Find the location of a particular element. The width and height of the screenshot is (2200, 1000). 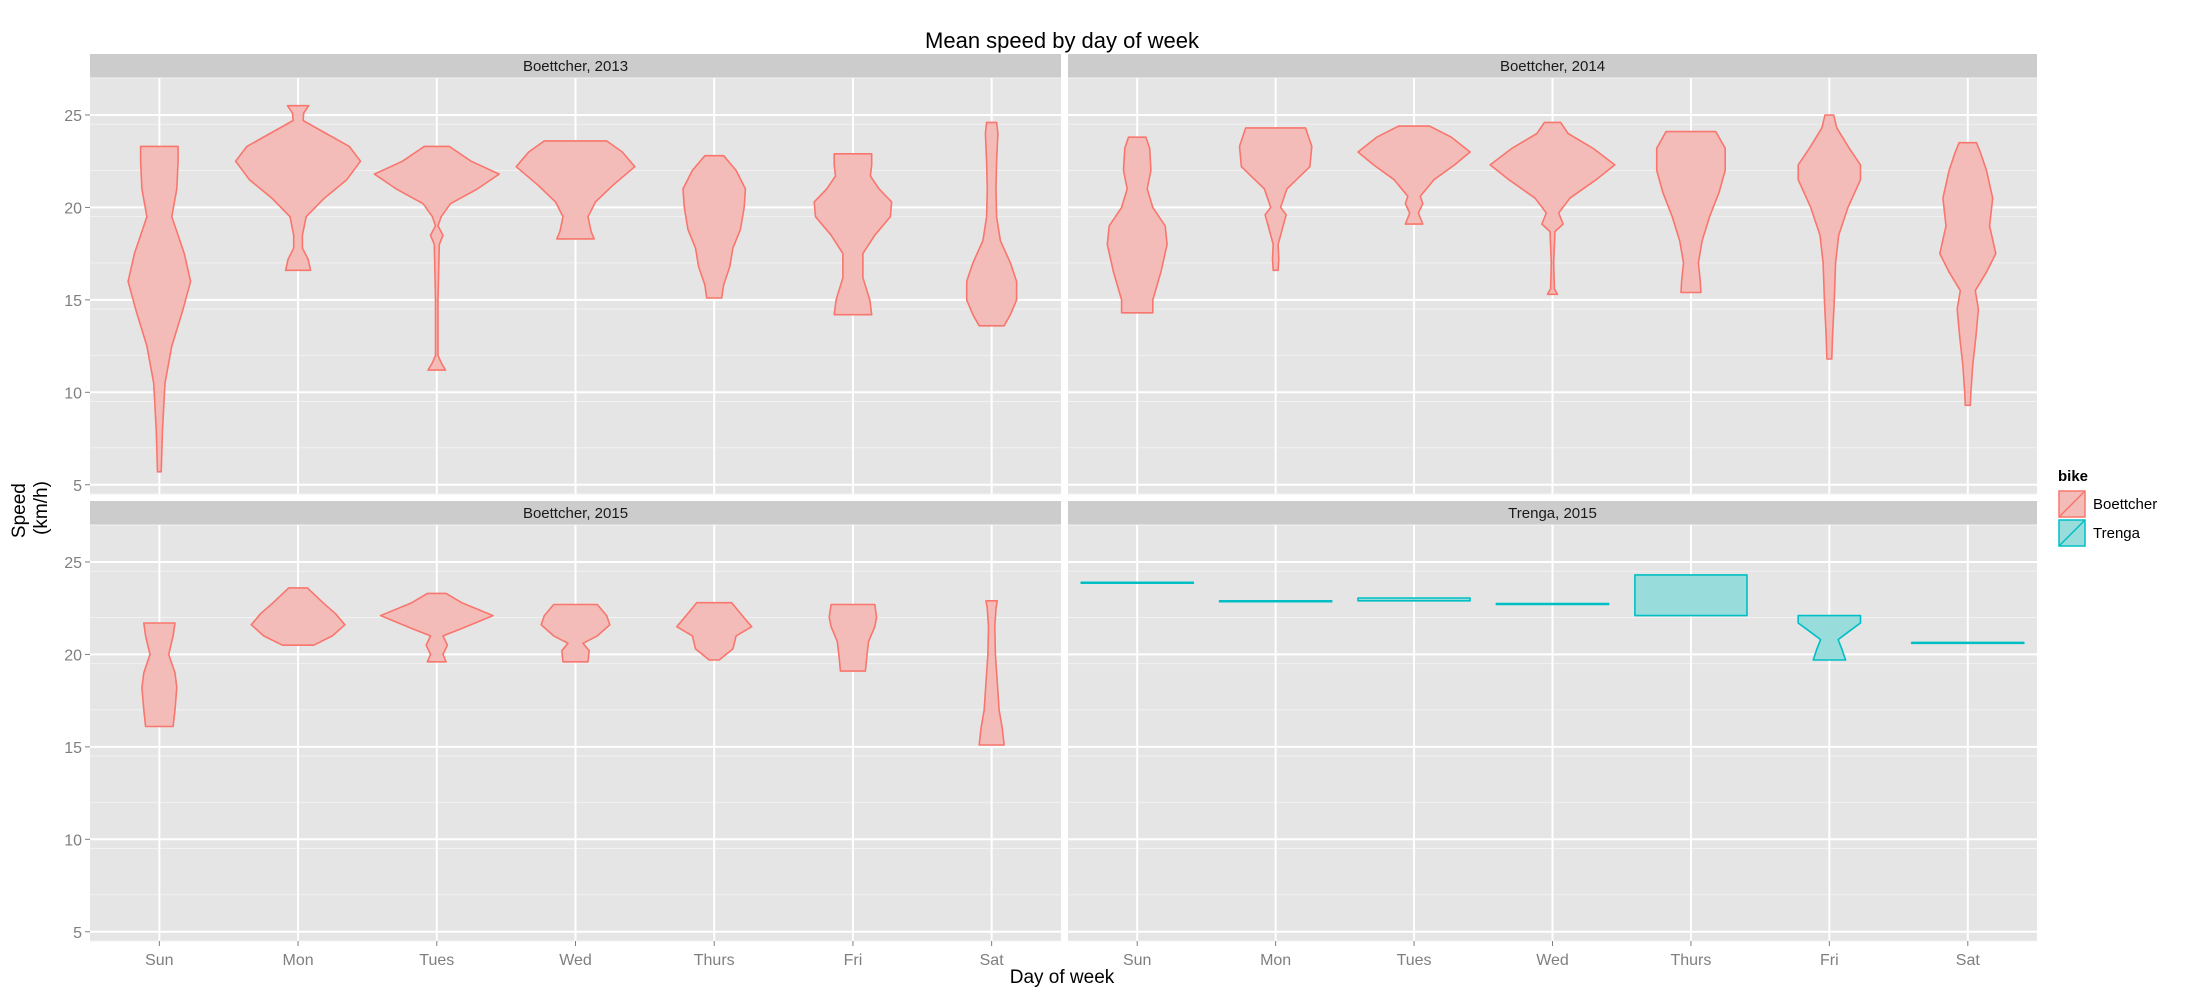

legend: bike Boettcher Trenga is located at coordinates (2107, 508).